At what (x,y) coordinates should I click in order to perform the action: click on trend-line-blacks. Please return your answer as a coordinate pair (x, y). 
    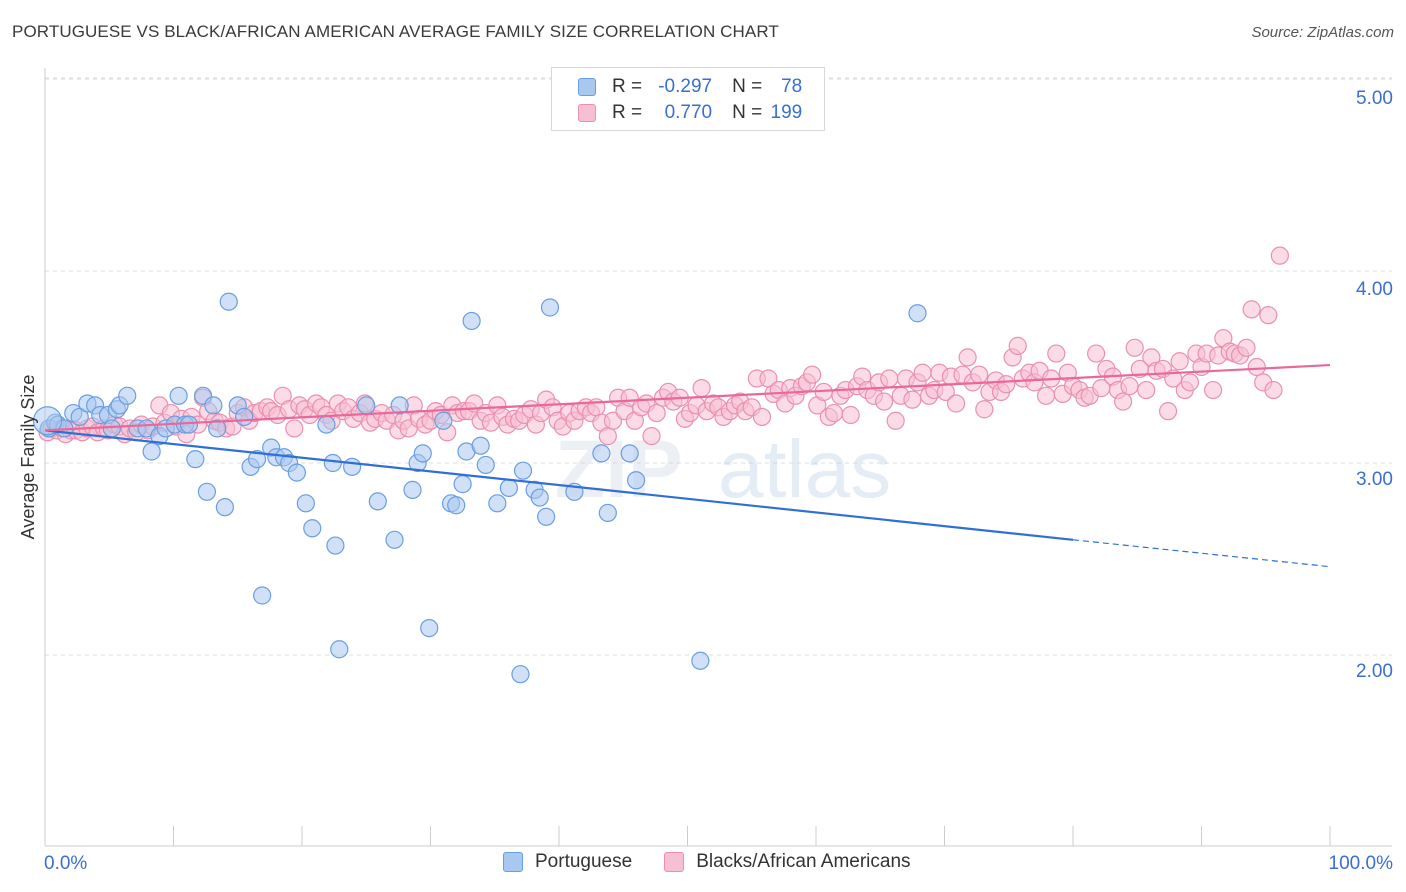
    Looking at the image, I should click on (687, 397).